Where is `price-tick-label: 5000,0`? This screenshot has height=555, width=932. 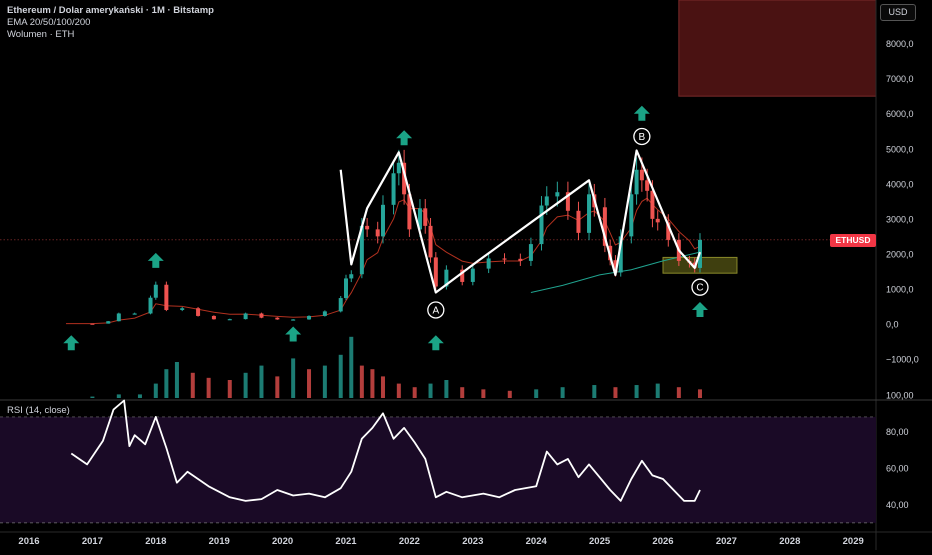
price-tick-label: 5000,0 is located at coordinates (900, 149).